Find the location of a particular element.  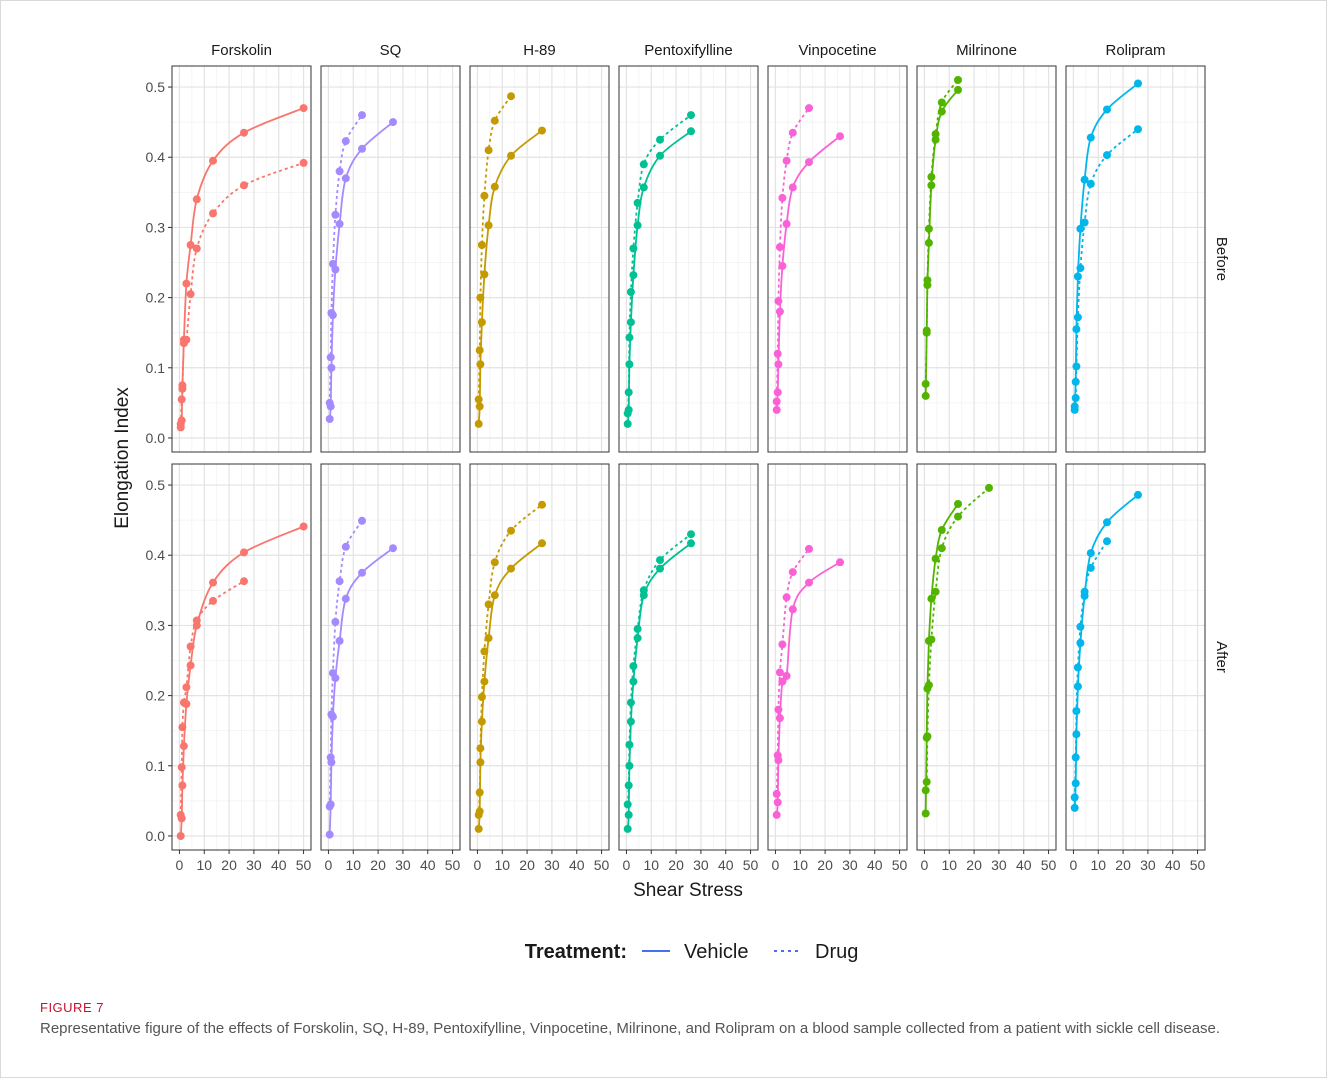

panel-h-89-after: 0 10 20 30 40 50 is located at coordinates (539, 668).